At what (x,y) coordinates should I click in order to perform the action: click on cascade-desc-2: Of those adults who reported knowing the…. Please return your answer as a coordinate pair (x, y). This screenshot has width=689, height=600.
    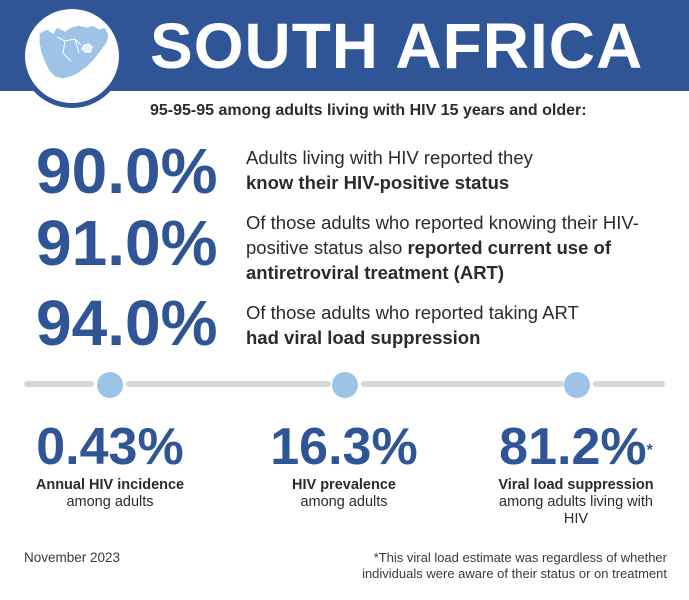
    Looking at the image, I should click on (461, 247).